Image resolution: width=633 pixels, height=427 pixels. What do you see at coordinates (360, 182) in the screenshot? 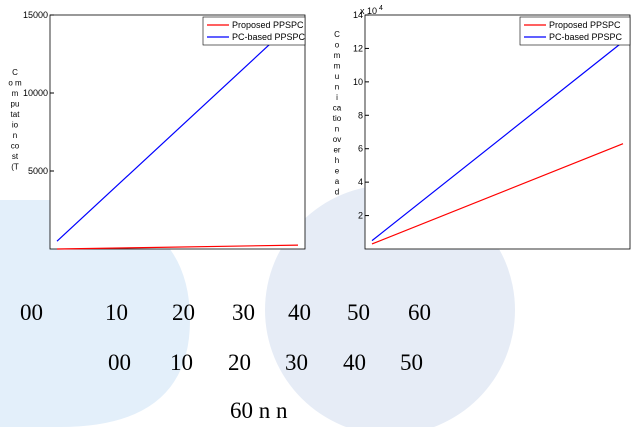
I see `y-tick-label: 4` at bounding box center [360, 182].